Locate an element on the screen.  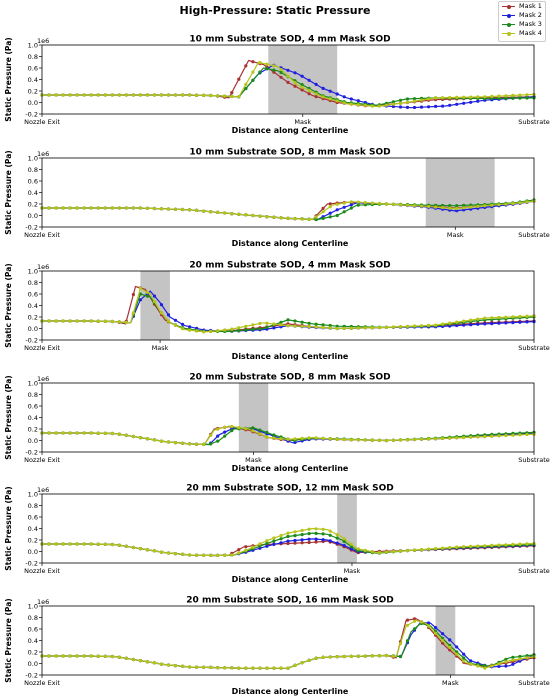
panel-title: 20 mm Substrate SOD, 4 mm Mask SOD is located at coordinates (289, 266).